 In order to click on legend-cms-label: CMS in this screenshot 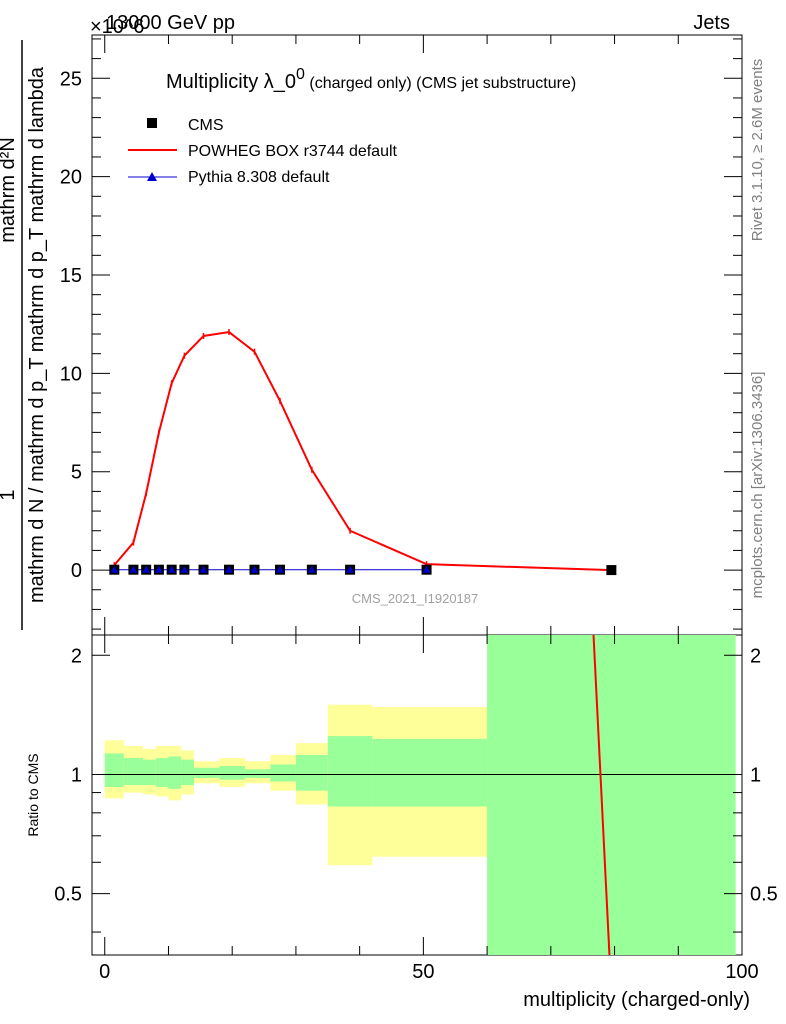, I will do `click(206, 125)`.